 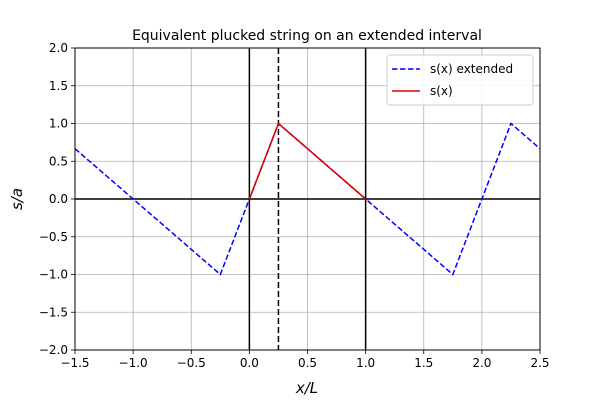 I want to click on legend-label-0: s(x) extended, so click(x=471, y=69).